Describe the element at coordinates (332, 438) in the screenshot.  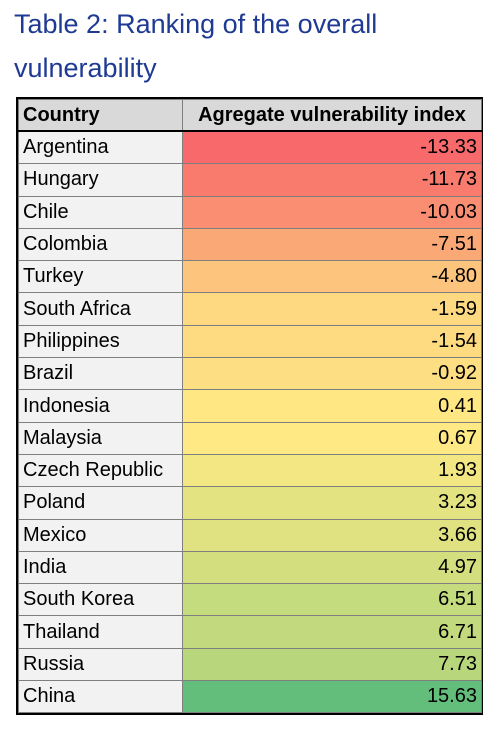
I see `index-value-cell: 0.67` at that location.